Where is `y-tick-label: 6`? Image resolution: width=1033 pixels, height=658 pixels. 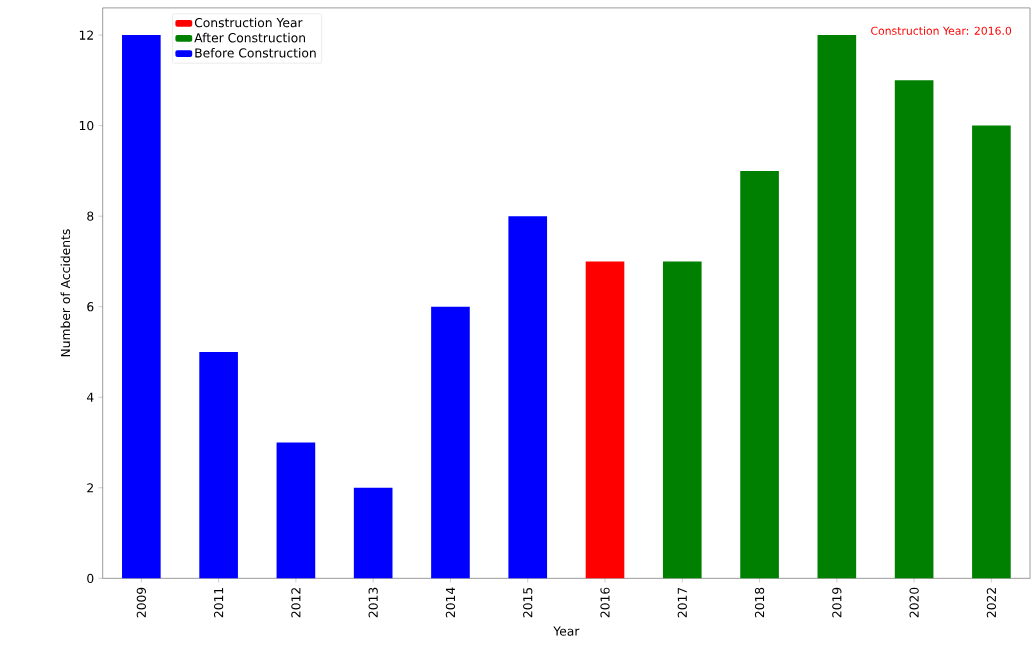
y-tick-label: 6 is located at coordinates (90, 306).